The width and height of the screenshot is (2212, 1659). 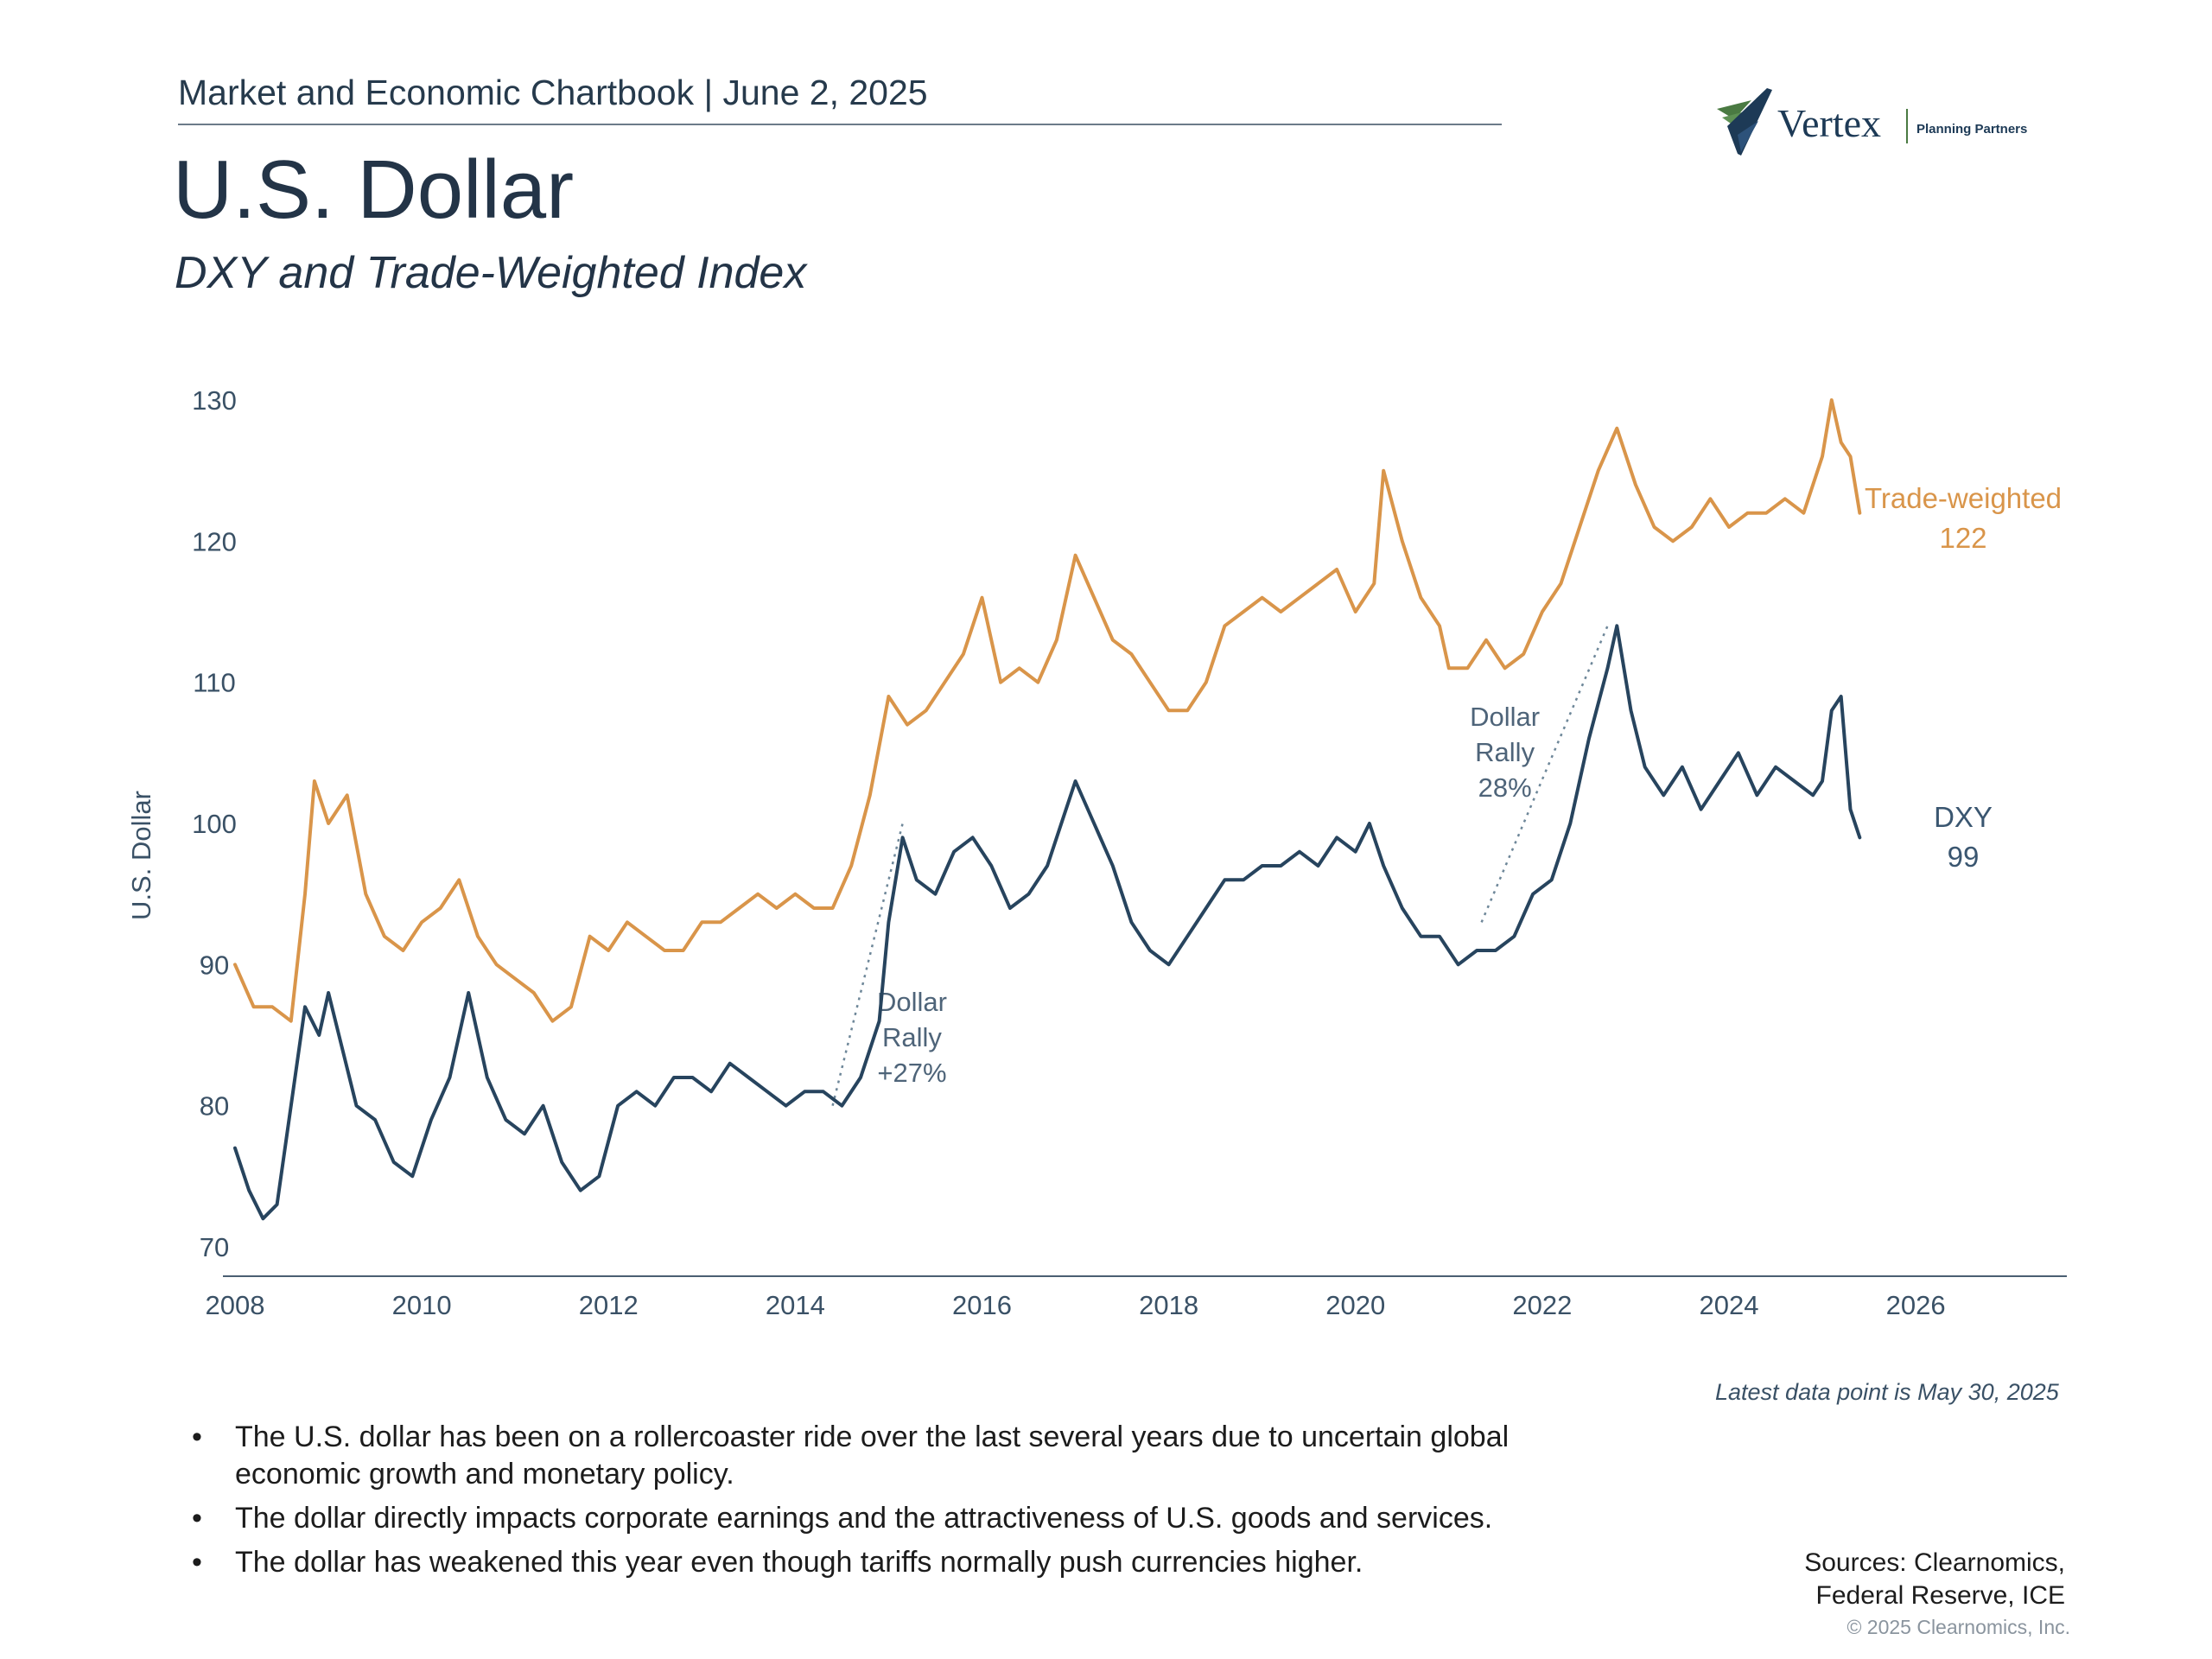 I want to click on rally-label: 28%, so click(x=1505, y=787).